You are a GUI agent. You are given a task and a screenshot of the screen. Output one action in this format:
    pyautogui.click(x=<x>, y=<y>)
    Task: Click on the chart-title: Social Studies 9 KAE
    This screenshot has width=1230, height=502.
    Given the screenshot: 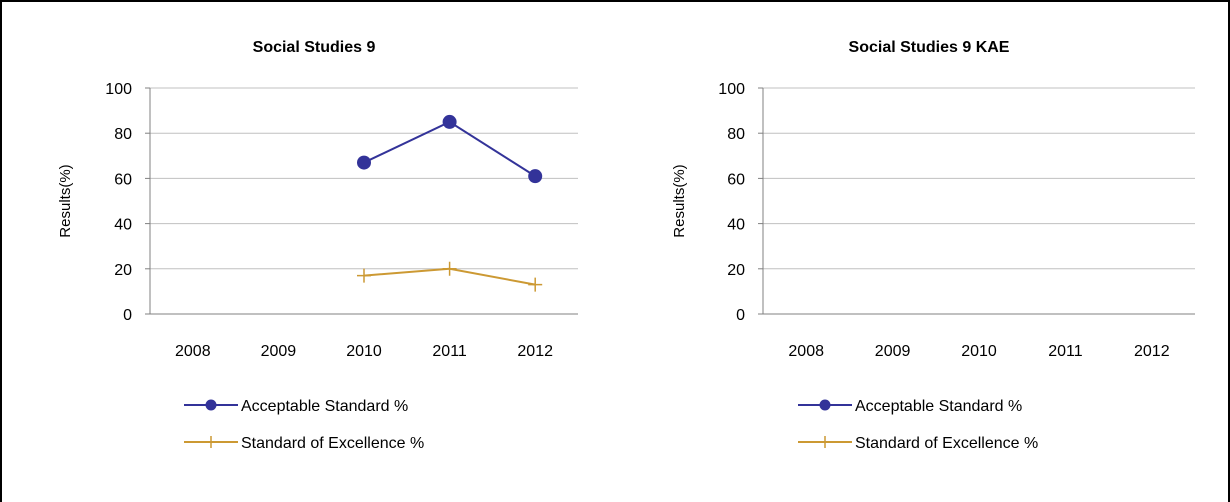 What is the action you would take?
    pyautogui.click(x=929, y=47)
    